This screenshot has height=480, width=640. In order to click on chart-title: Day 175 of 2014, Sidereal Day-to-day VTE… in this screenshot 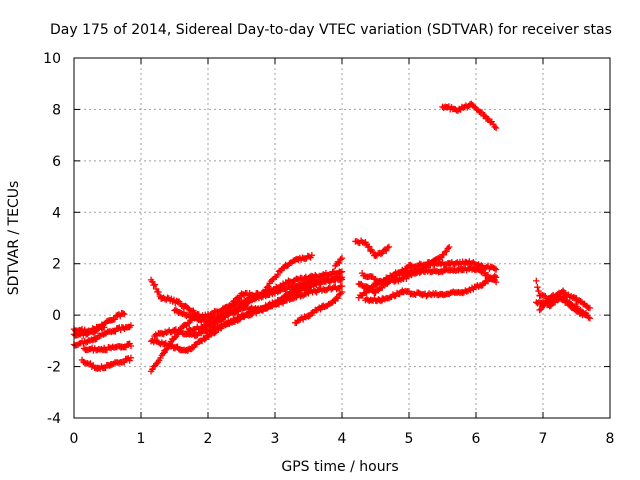, I will do `click(331, 30)`.